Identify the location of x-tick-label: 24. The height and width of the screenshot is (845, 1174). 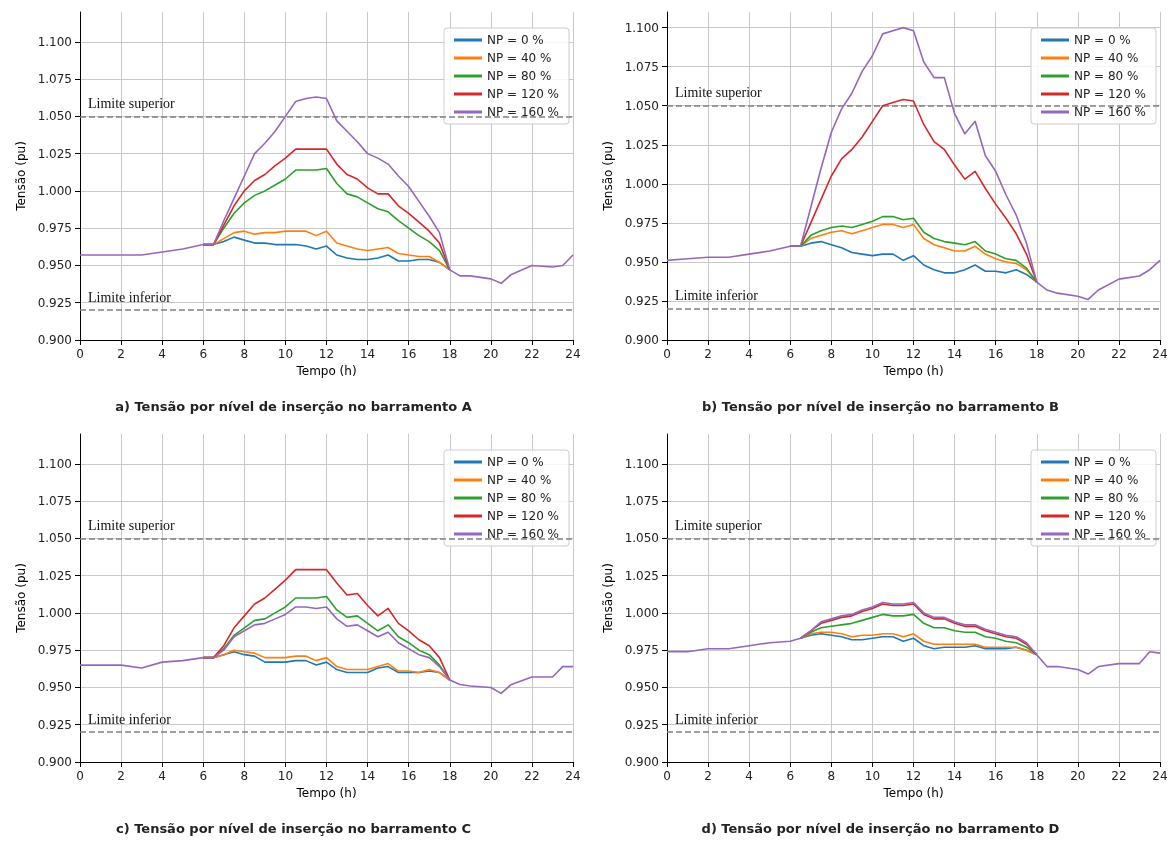
(1160, 776).